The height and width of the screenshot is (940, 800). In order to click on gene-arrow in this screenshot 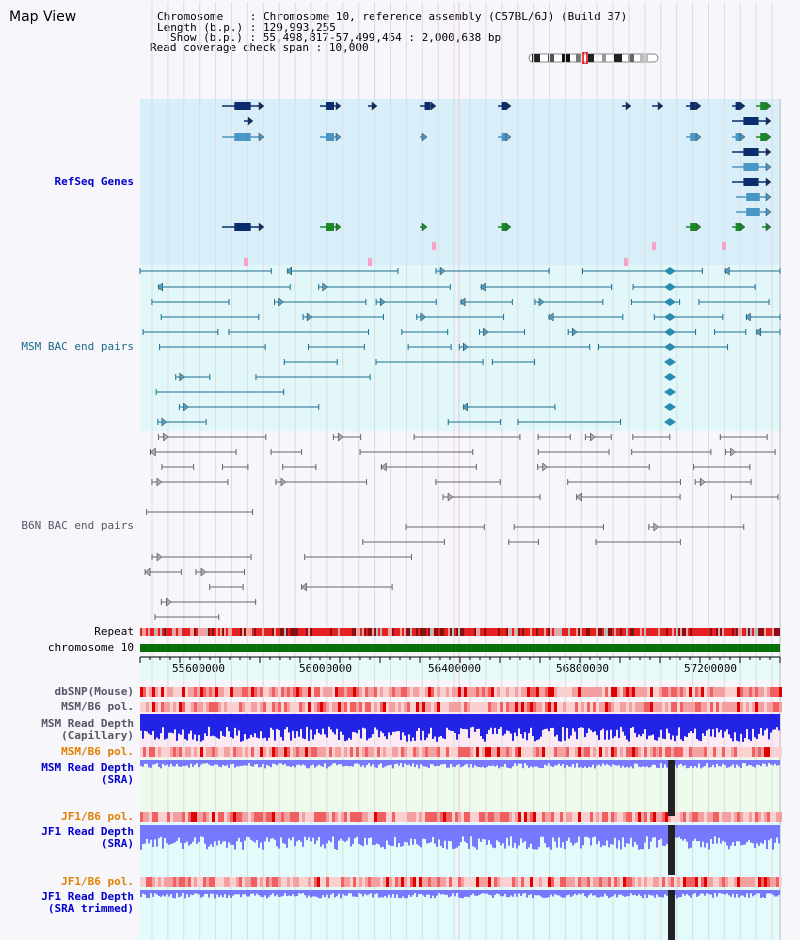, I will do `click(424, 227)`.